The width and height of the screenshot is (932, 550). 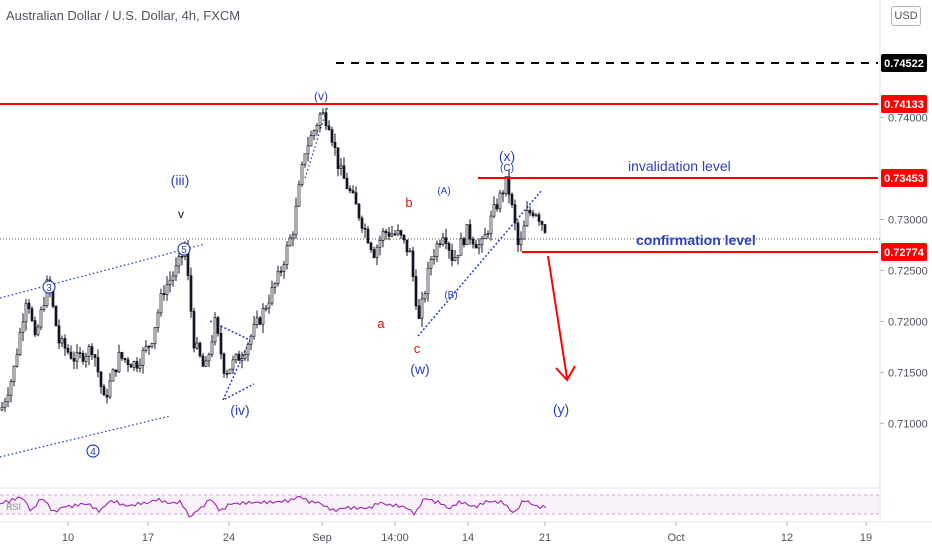 I want to click on wave-circle, so click(x=184, y=249).